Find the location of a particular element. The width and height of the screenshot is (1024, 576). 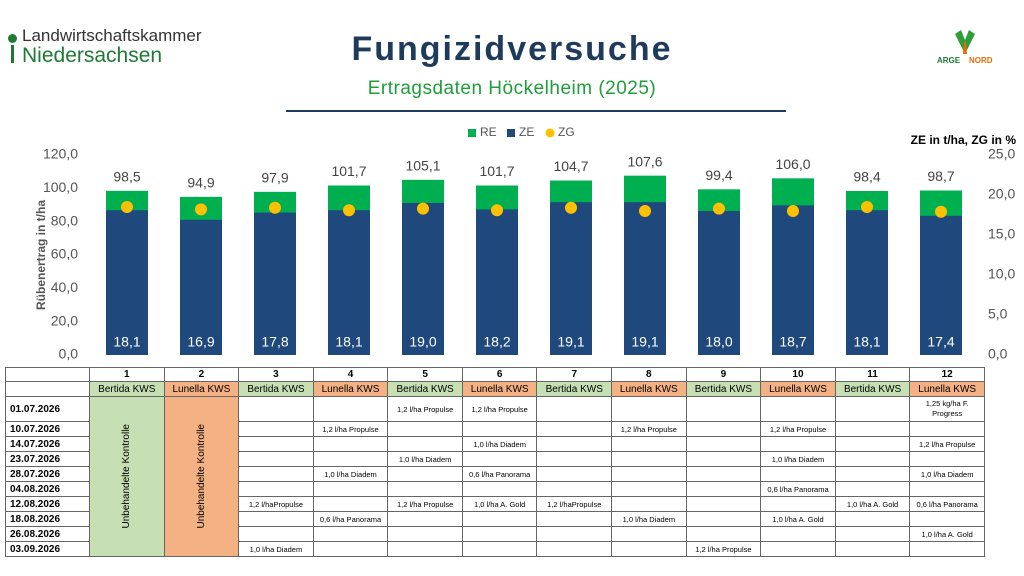

column-number: 6 is located at coordinates (499, 374).